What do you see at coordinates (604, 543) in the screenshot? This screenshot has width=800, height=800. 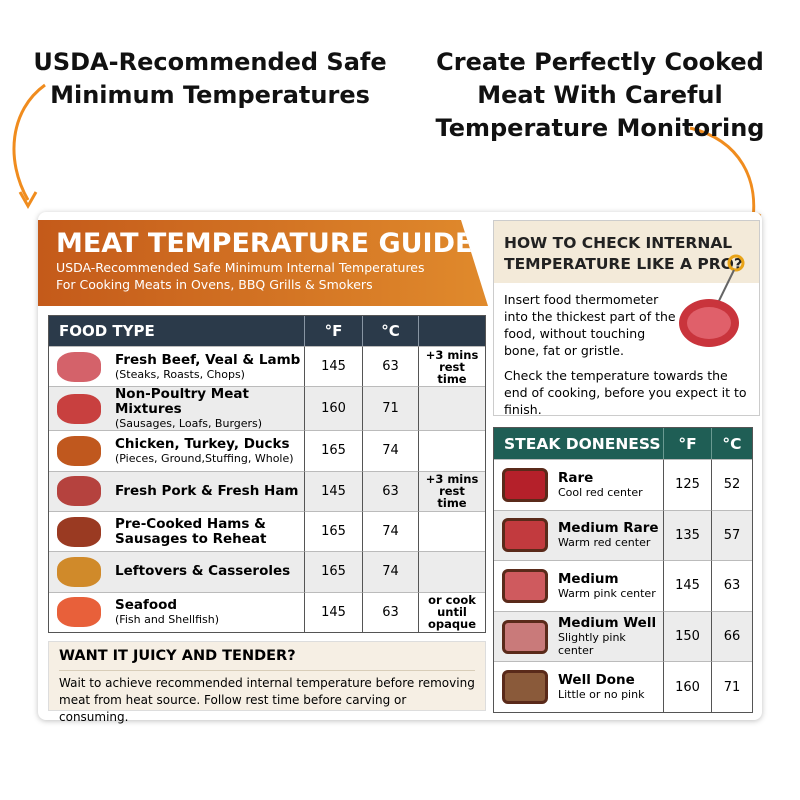 I see `steak-detail: Warm red center` at bounding box center [604, 543].